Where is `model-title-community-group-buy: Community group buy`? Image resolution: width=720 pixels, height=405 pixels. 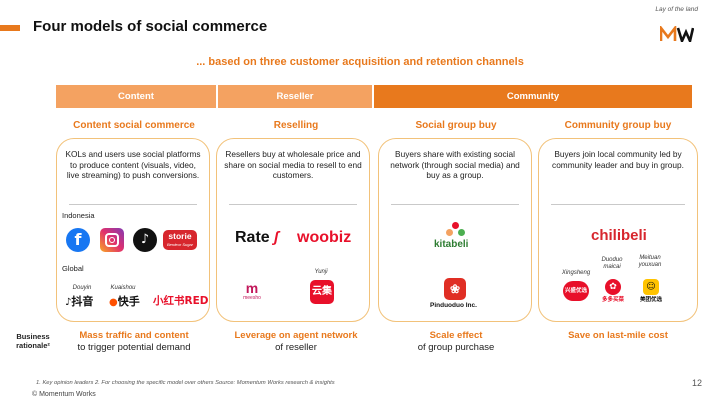 model-title-community-group-buy: Community group buy is located at coordinates (618, 125).